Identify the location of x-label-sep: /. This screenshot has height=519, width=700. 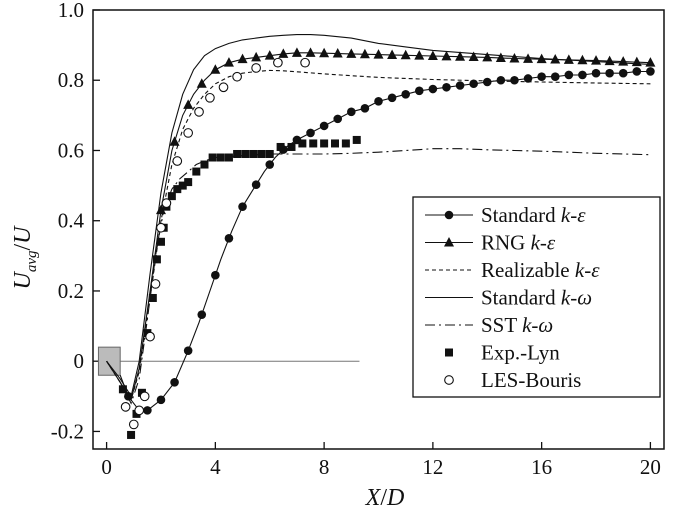
(383, 498).